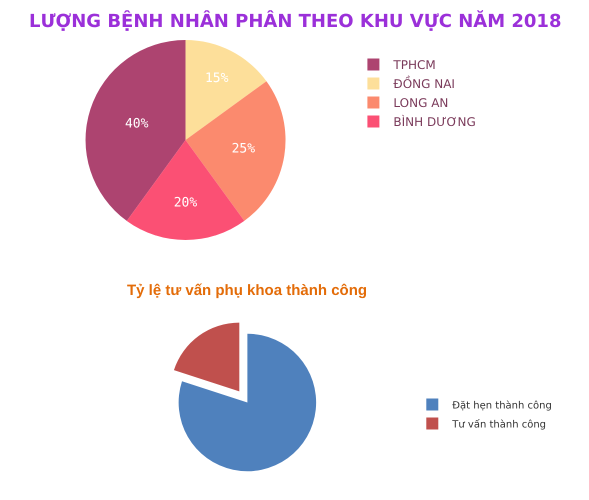 The image size is (589, 500). What do you see at coordinates (498, 424) in the screenshot?
I see `legend-label: Tư vấn thành công` at bounding box center [498, 424].